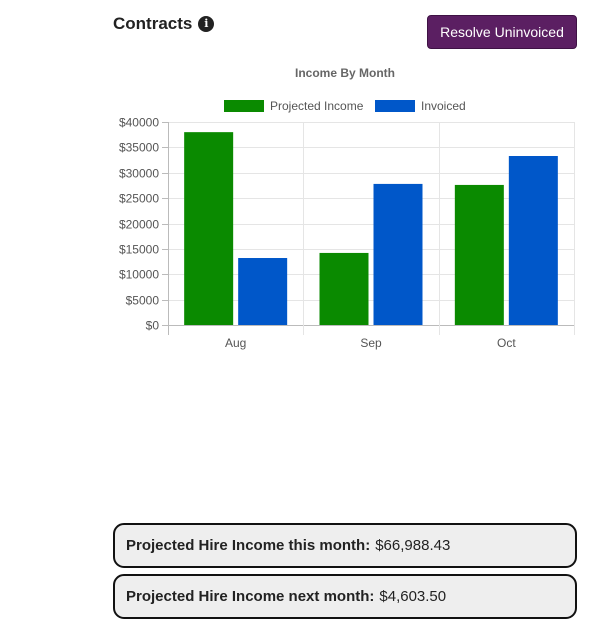 This screenshot has width=597, height=633. I want to click on next-month-label: Projected Hire Income next month:, so click(250, 596).